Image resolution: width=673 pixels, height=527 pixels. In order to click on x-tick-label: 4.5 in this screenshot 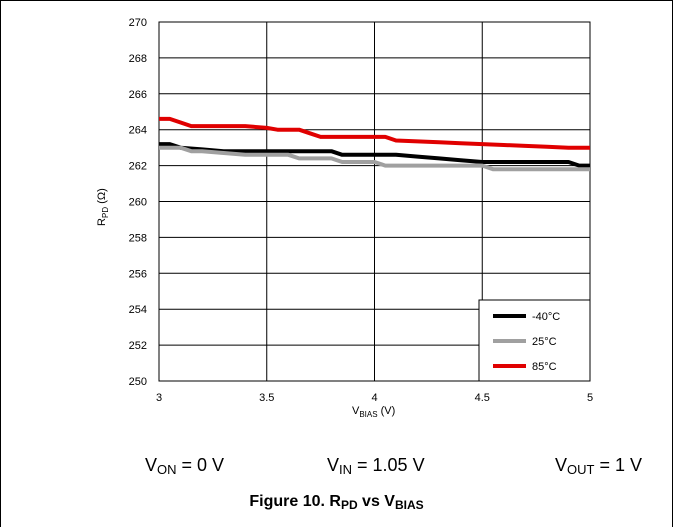, I will do `click(482, 398)`.